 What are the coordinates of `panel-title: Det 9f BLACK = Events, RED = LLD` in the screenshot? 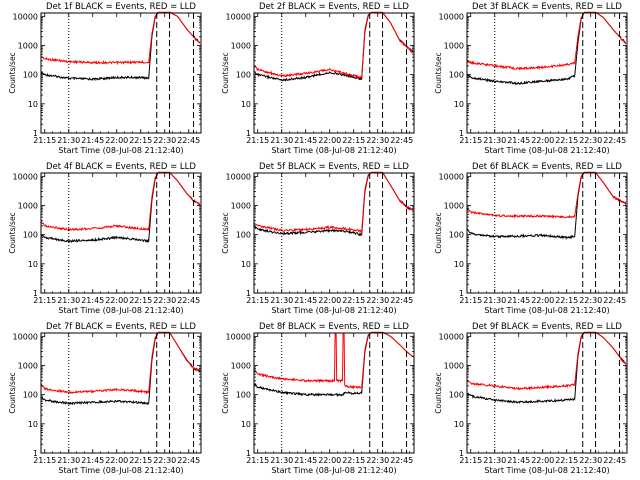 It's located at (547, 327).